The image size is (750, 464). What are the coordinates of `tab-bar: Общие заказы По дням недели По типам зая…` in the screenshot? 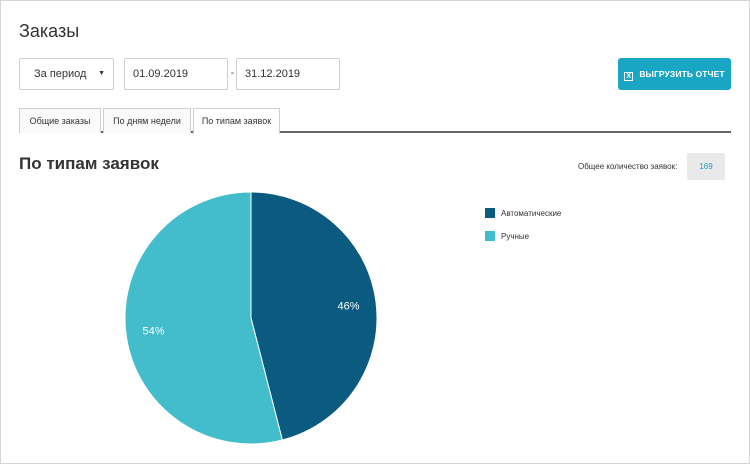 It's located at (375, 121).